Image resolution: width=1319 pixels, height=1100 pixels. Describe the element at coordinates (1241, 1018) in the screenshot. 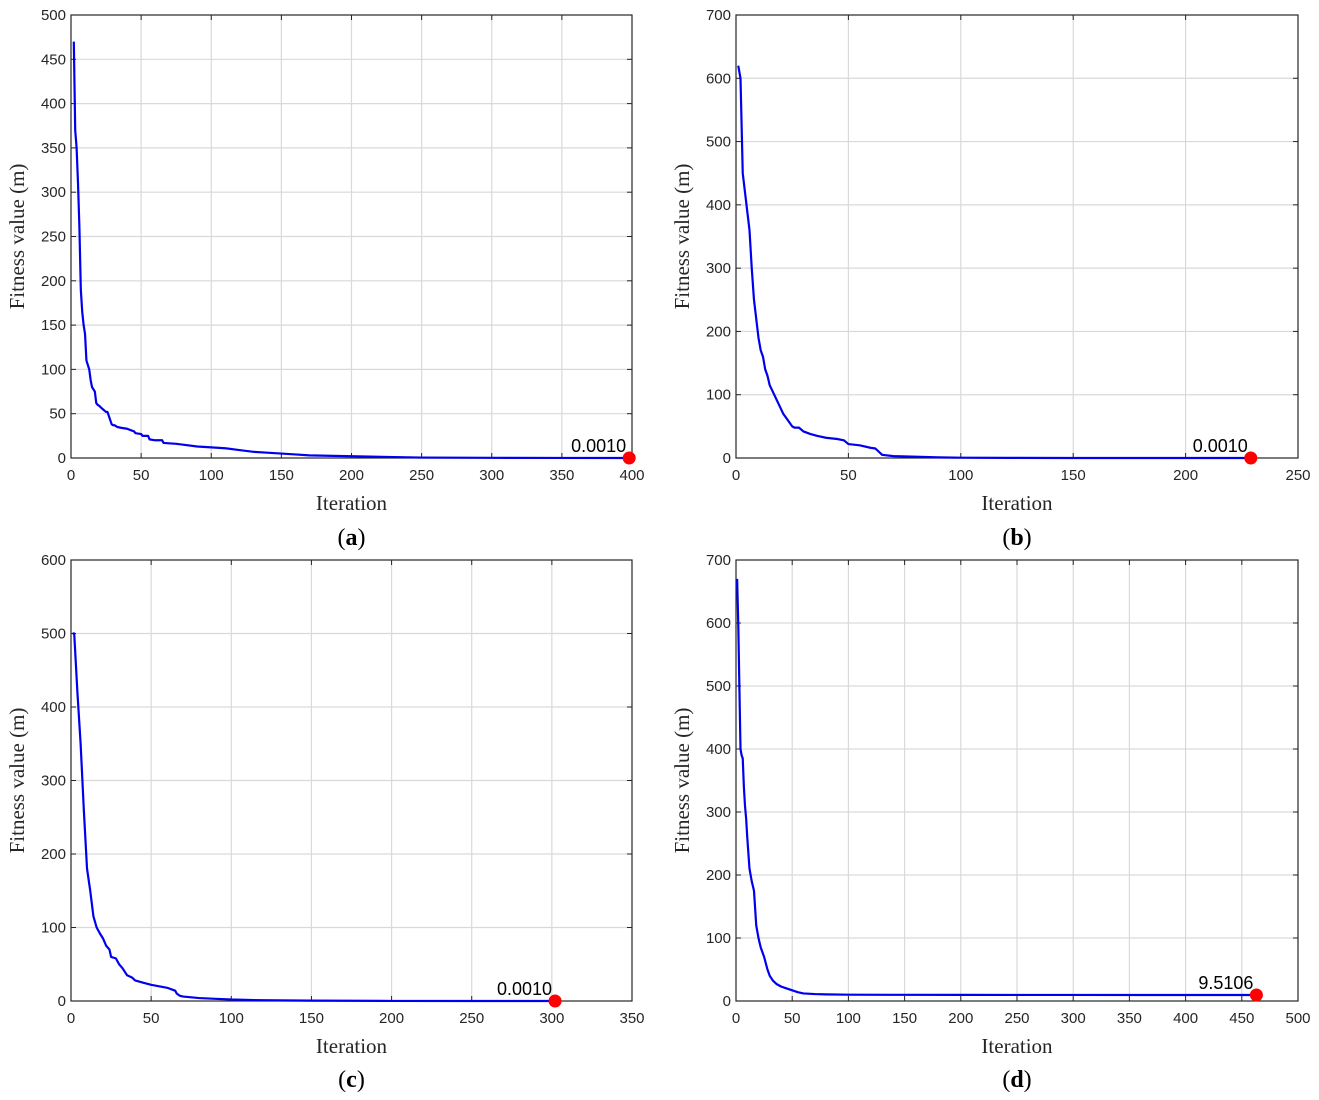

I see `x-tick-label: 450` at that location.